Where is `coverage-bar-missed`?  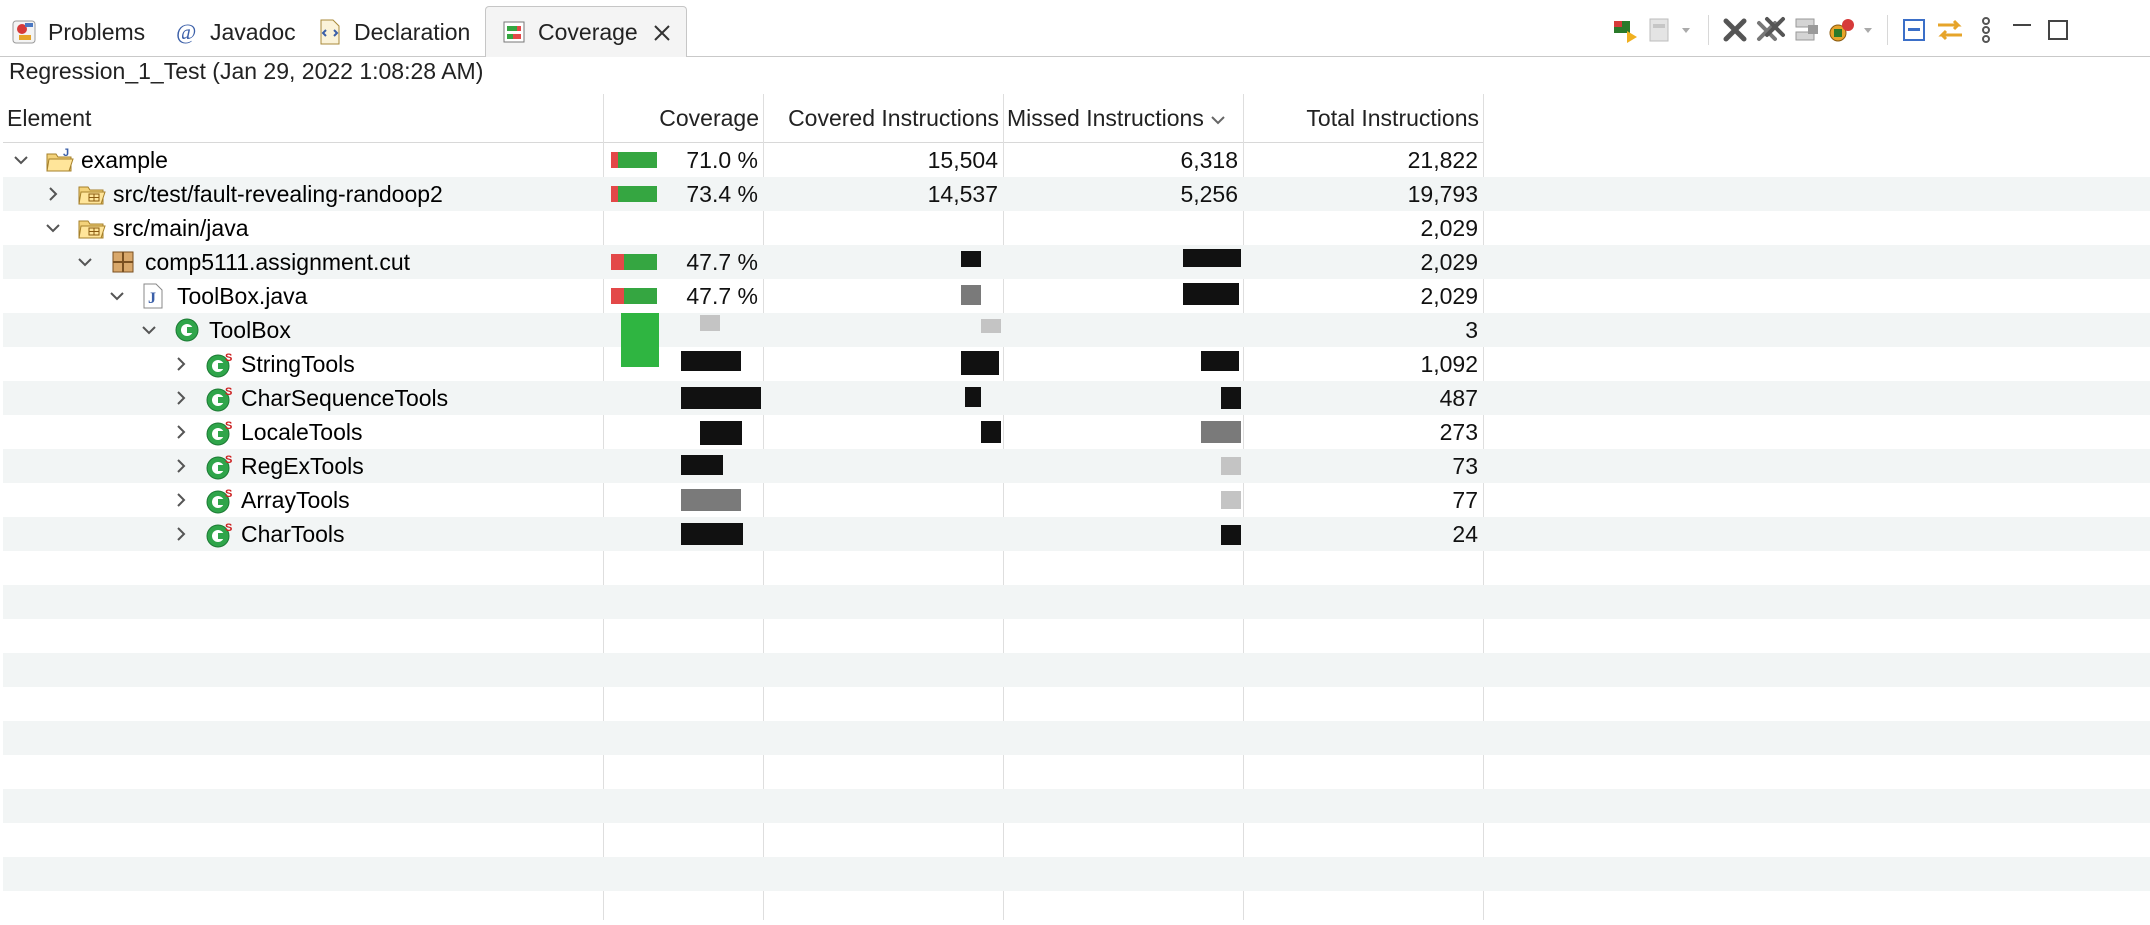 coverage-bar-missed is located at coordinates (614, 194).